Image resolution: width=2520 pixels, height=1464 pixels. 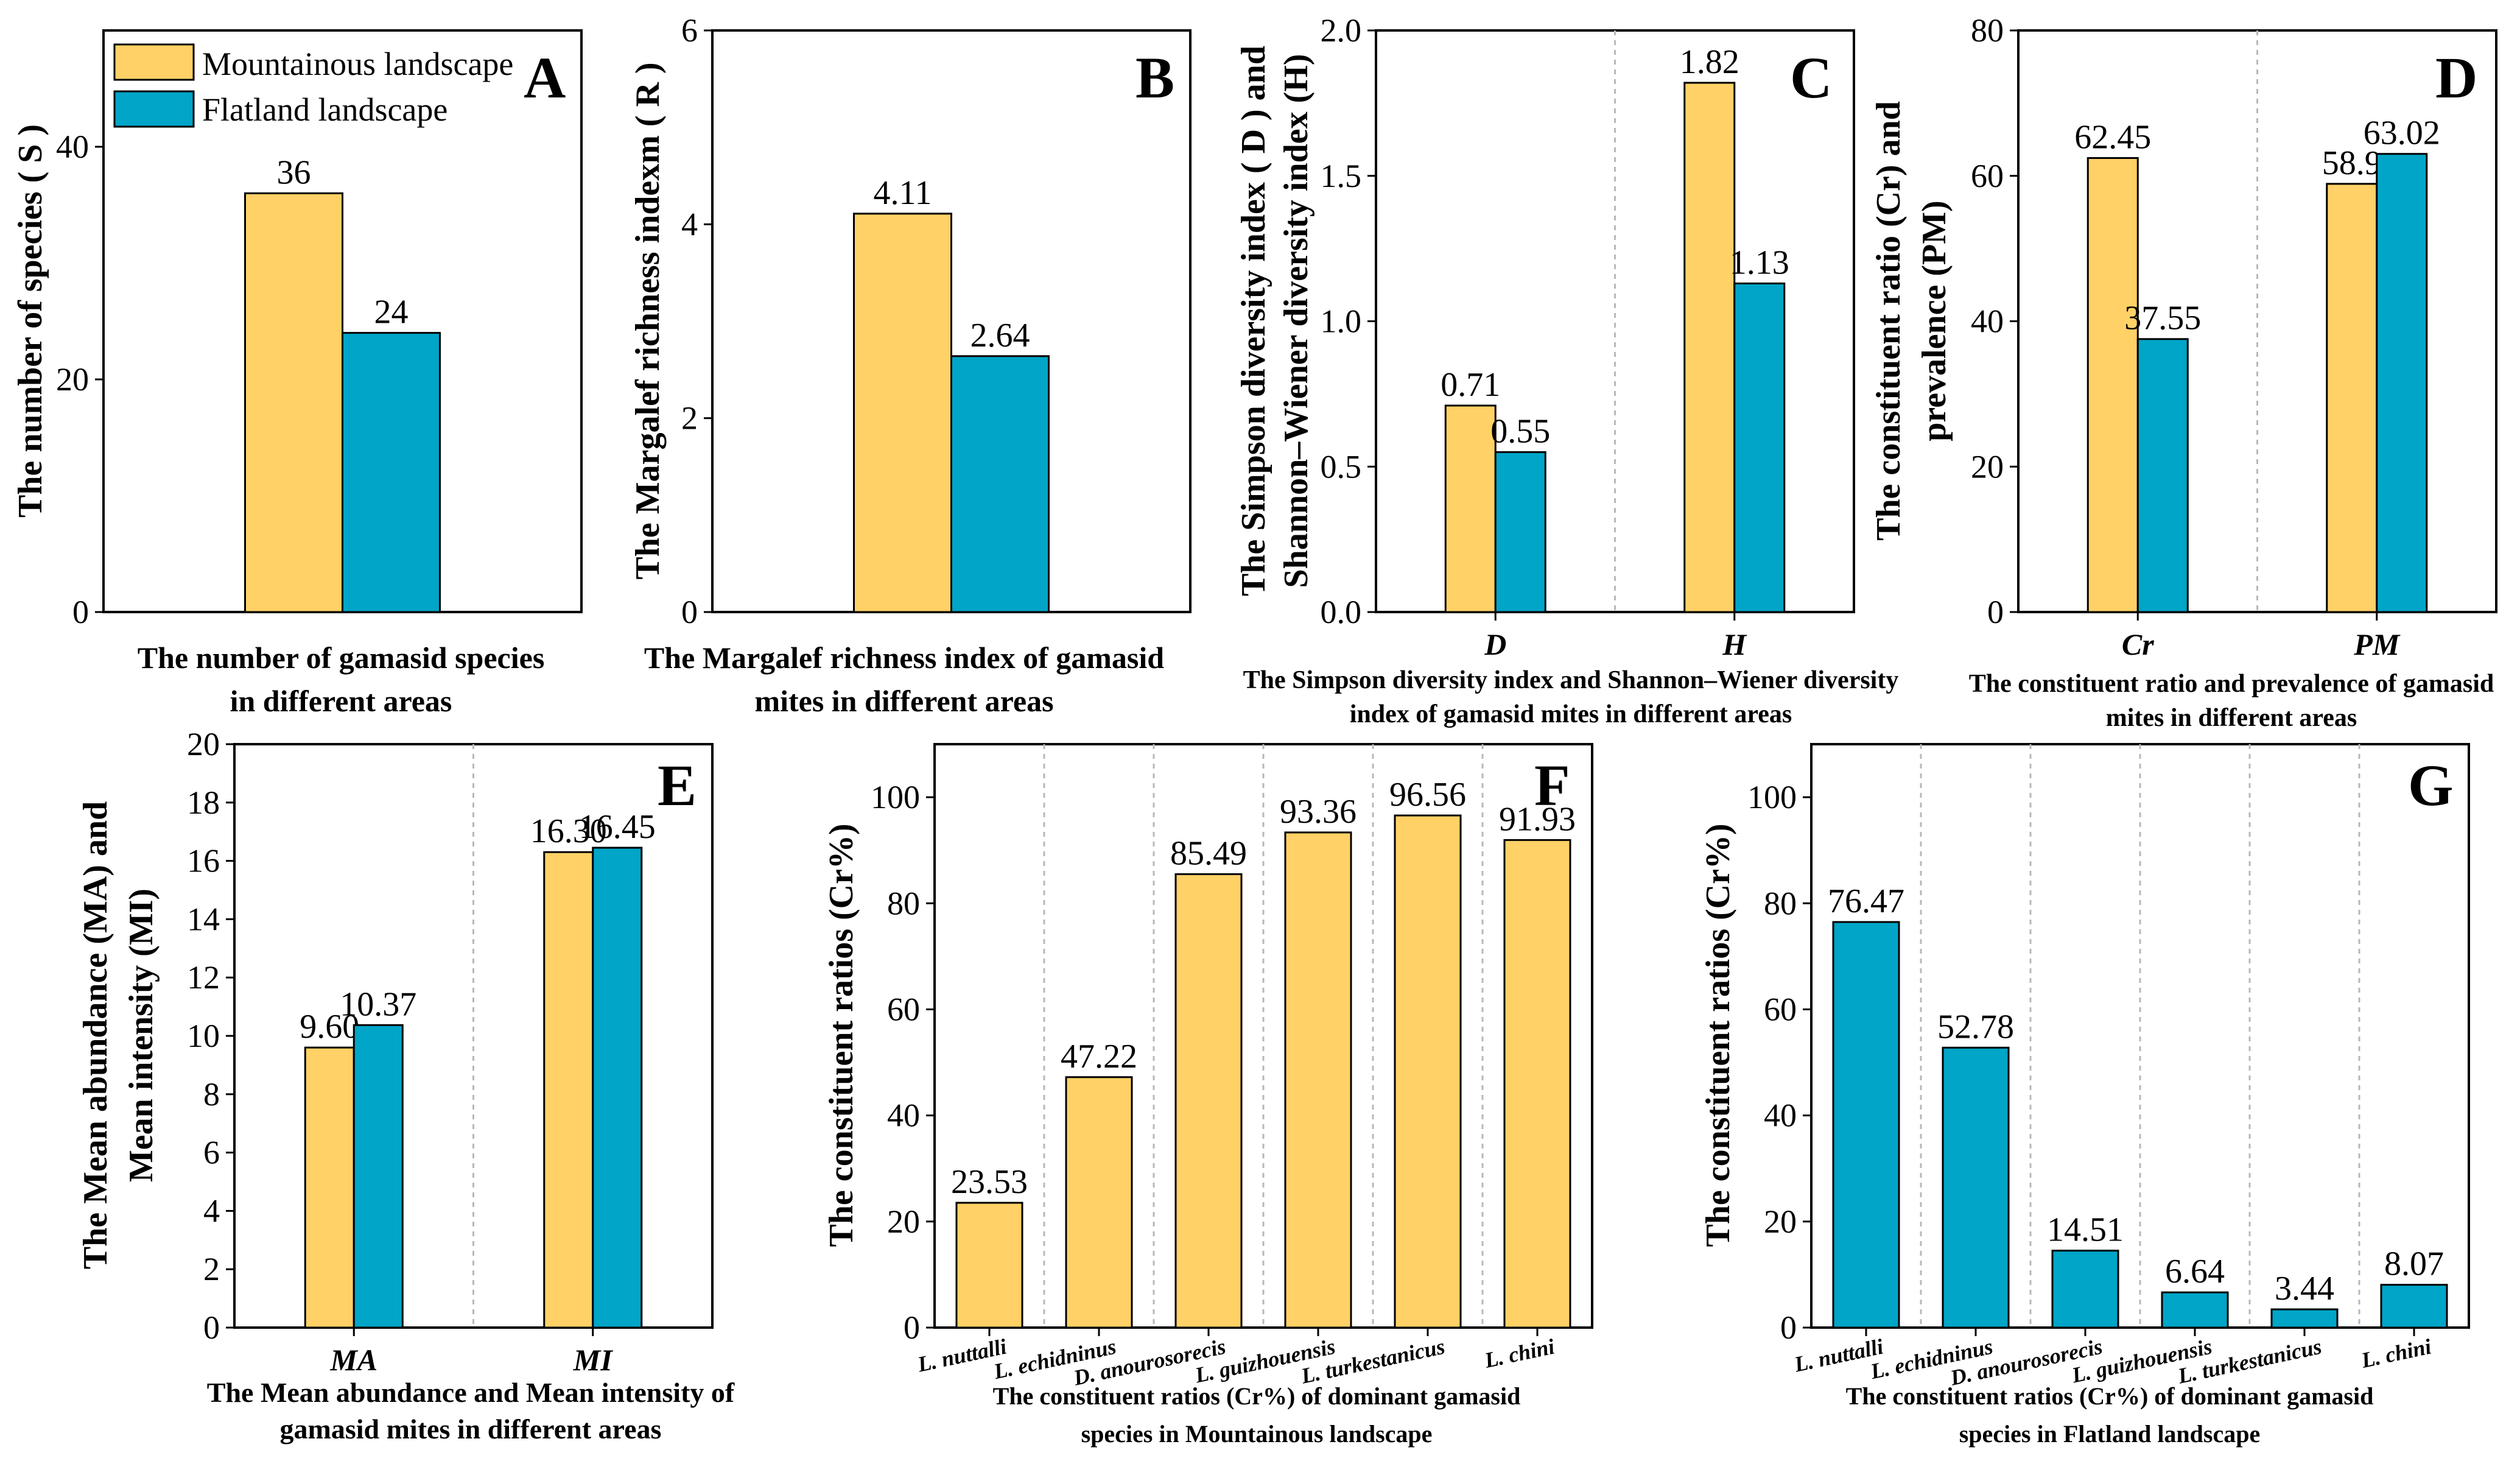 What do you see at coordinates (1341, 30) in the screenshot?
I see `y-tick-label: 2.0` at bounding box center [1341, 30].